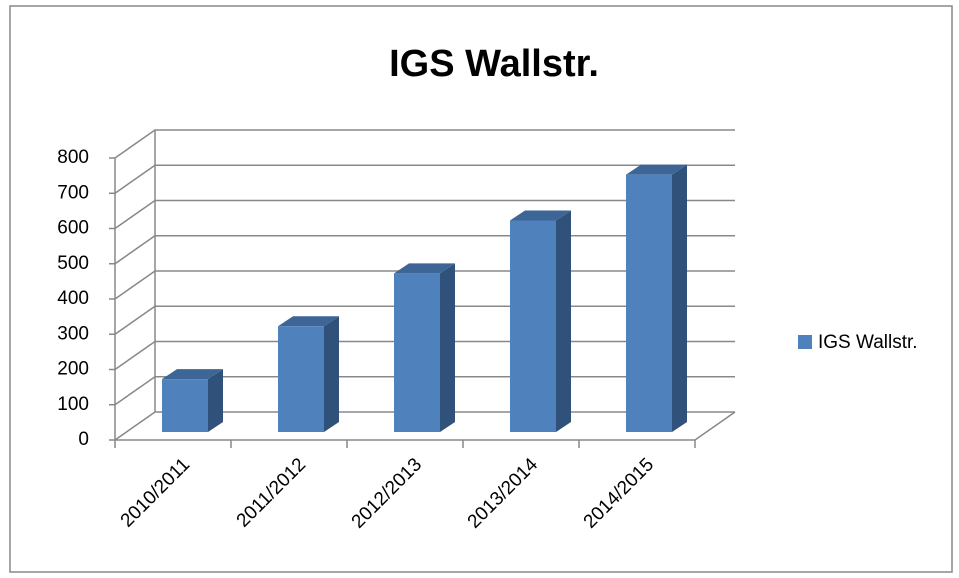 The width and height of the screenshot is (959, 578). What do you see at coordinates (73, 263) in the screenshot?
I see `y-tick-label: 500` at bounding box center [73, 263].